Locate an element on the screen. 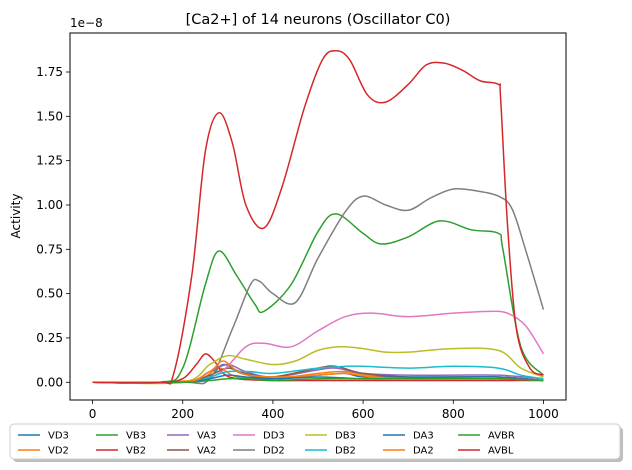  legend-label-vb3: VB3 is located at coordinates (136, 436).